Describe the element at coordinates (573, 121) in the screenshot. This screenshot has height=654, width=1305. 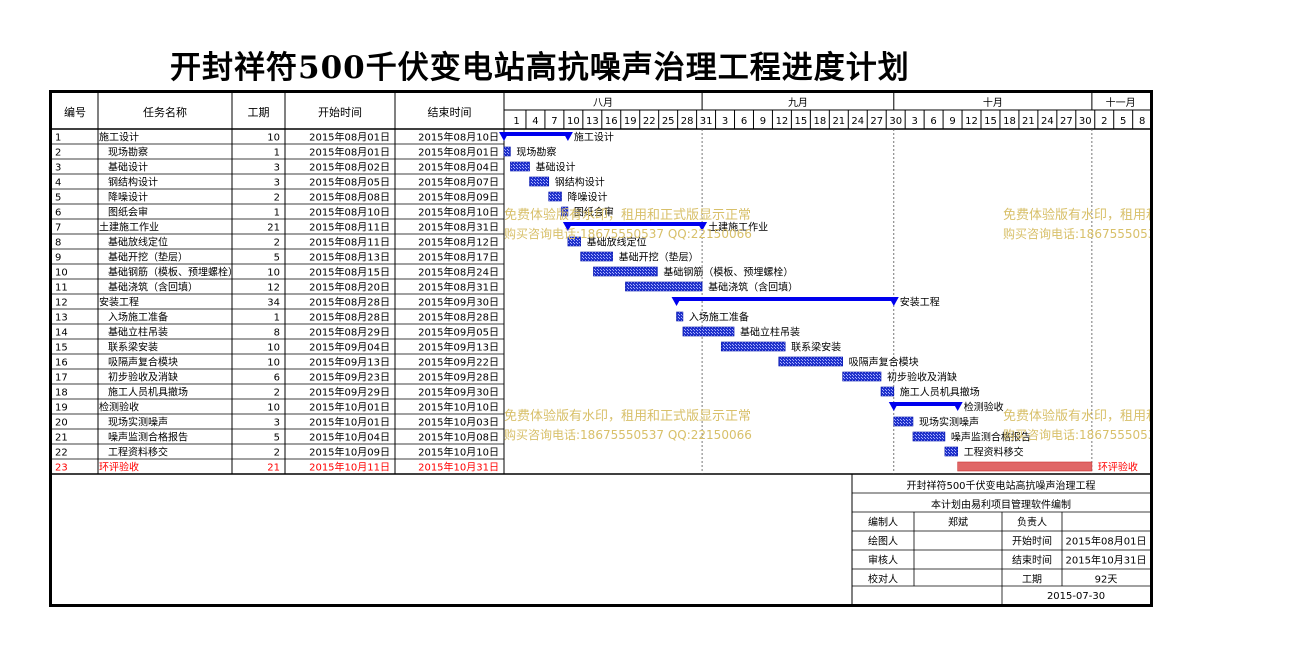
I see `day-tick-label: 10` at that location.